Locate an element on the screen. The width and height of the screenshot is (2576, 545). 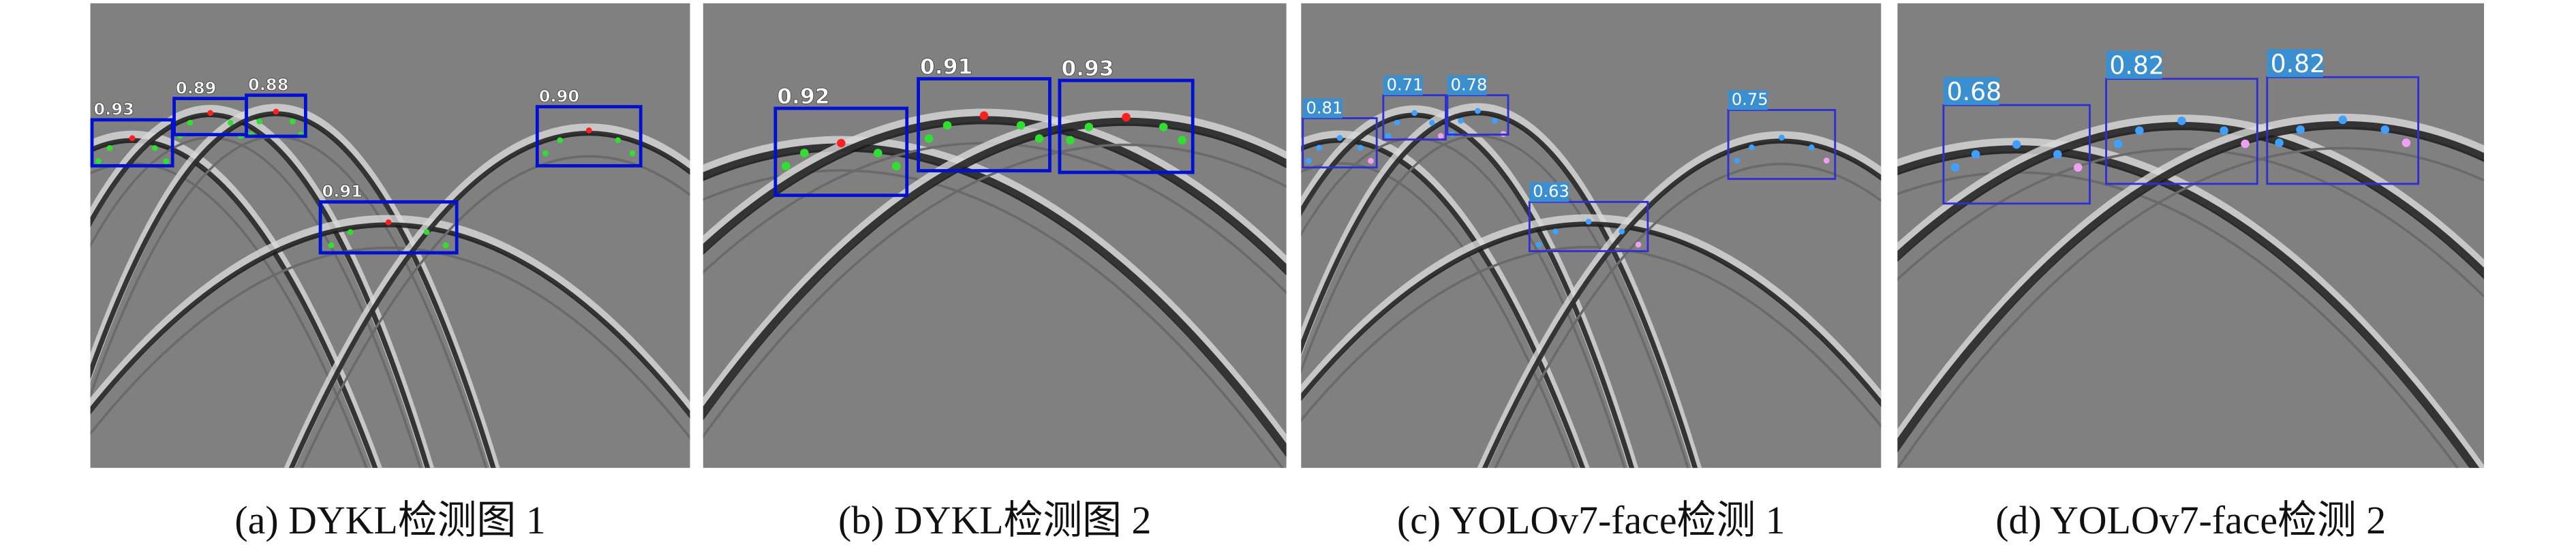
caption: (d) YOLOv7-face检测 2 is located at coordinates (2190, 520).